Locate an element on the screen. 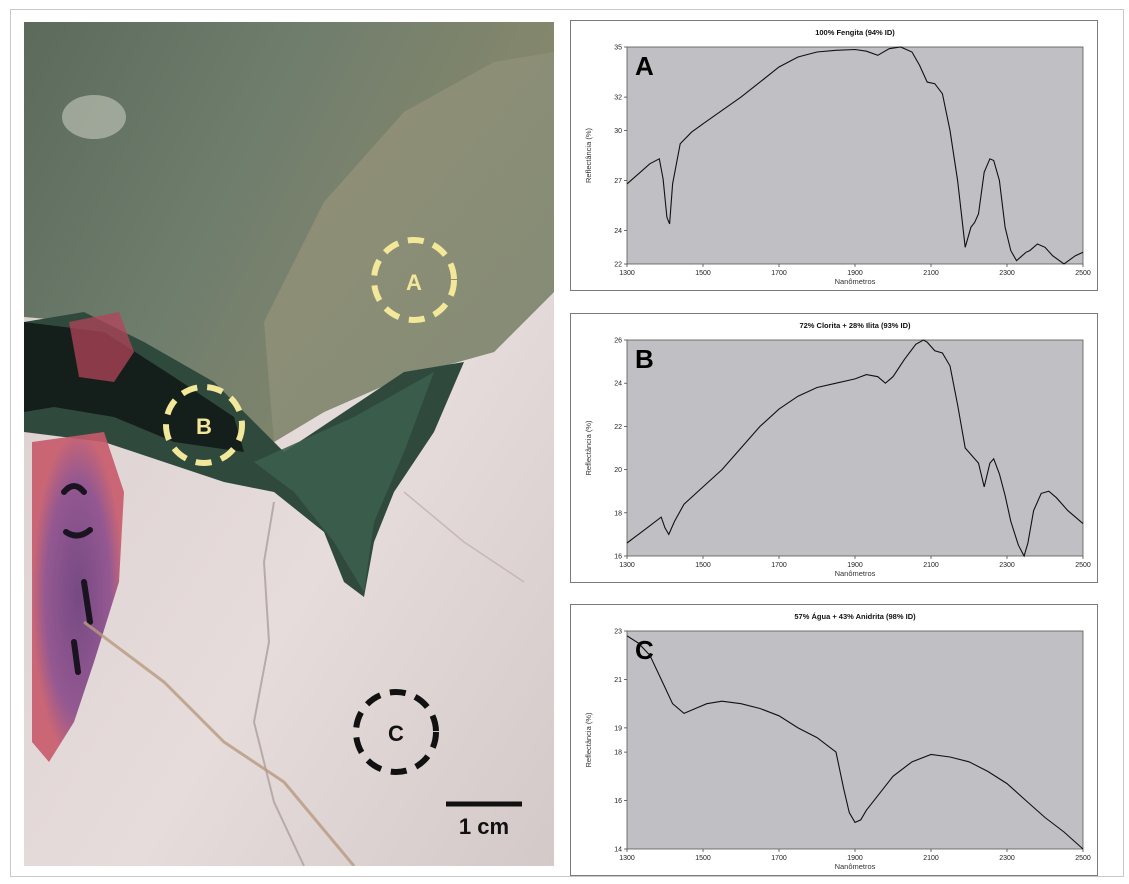 The height and width of the screenshot is (884, 1129). marker-b-label: B is located at coordinates (204, 426).